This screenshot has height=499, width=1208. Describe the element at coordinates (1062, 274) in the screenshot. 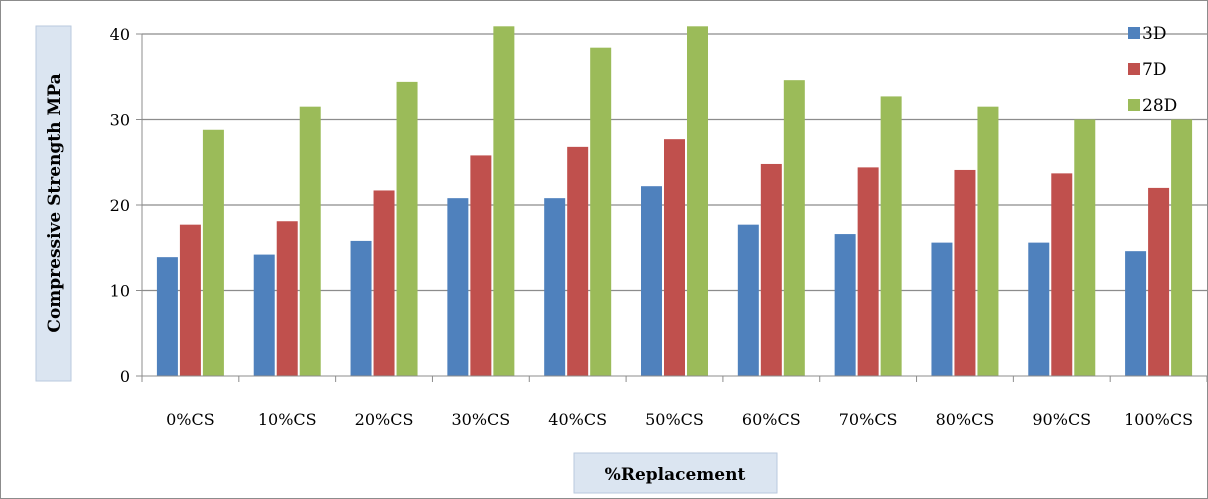

I see `bar-7D-90%CS` at that location.